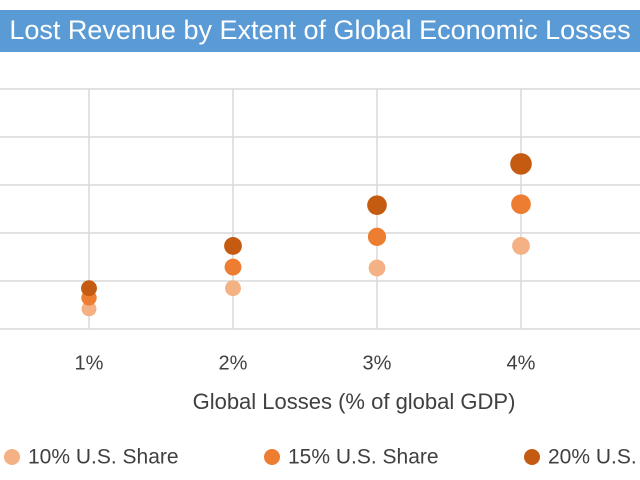 The height and width of the screenshot is (480, 640). I want to click on legend-label: 20% U.S. Share, so click(594, 457).